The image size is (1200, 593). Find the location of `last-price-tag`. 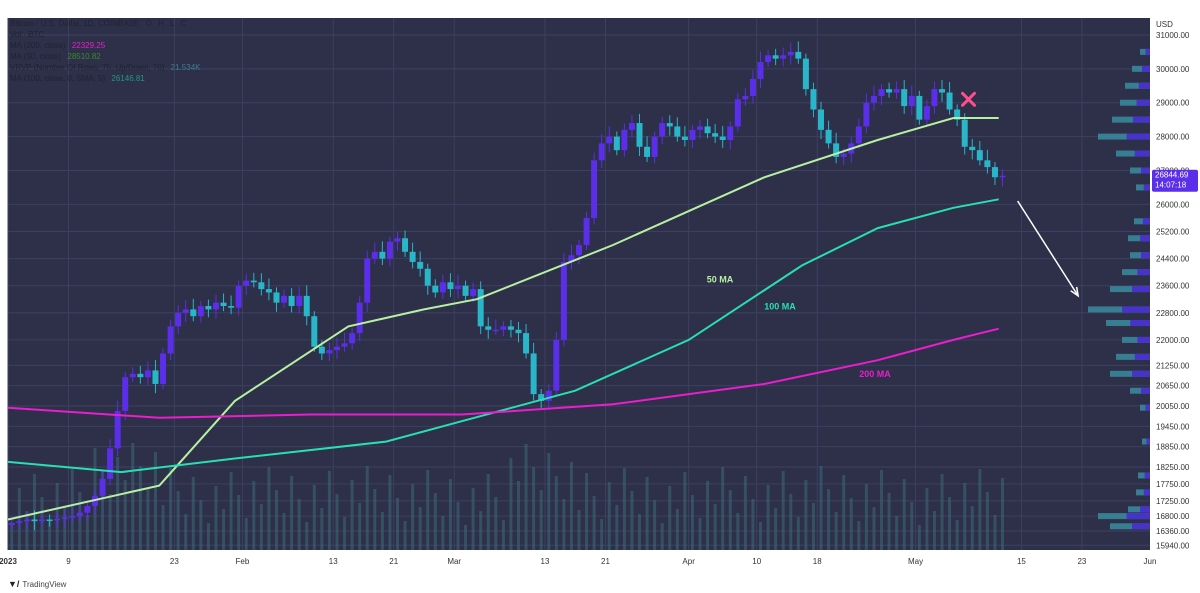

last-price-tag is located at coordinates (1175, 180).